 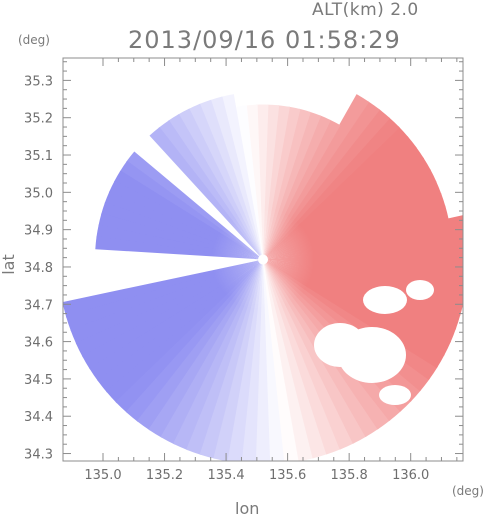 What do you see at coordinates (243, 444) in the screenshot?
I see `y-tick: 34.3` at bounding box center [243, 444].